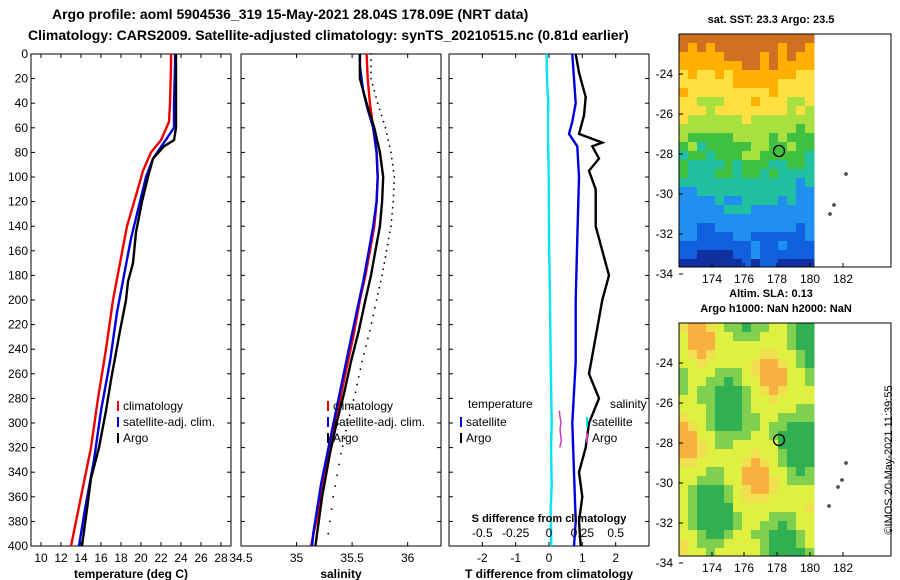 This screenshot has height=580, width=900. I want to click on series-line-Argo, so click(349, 300).